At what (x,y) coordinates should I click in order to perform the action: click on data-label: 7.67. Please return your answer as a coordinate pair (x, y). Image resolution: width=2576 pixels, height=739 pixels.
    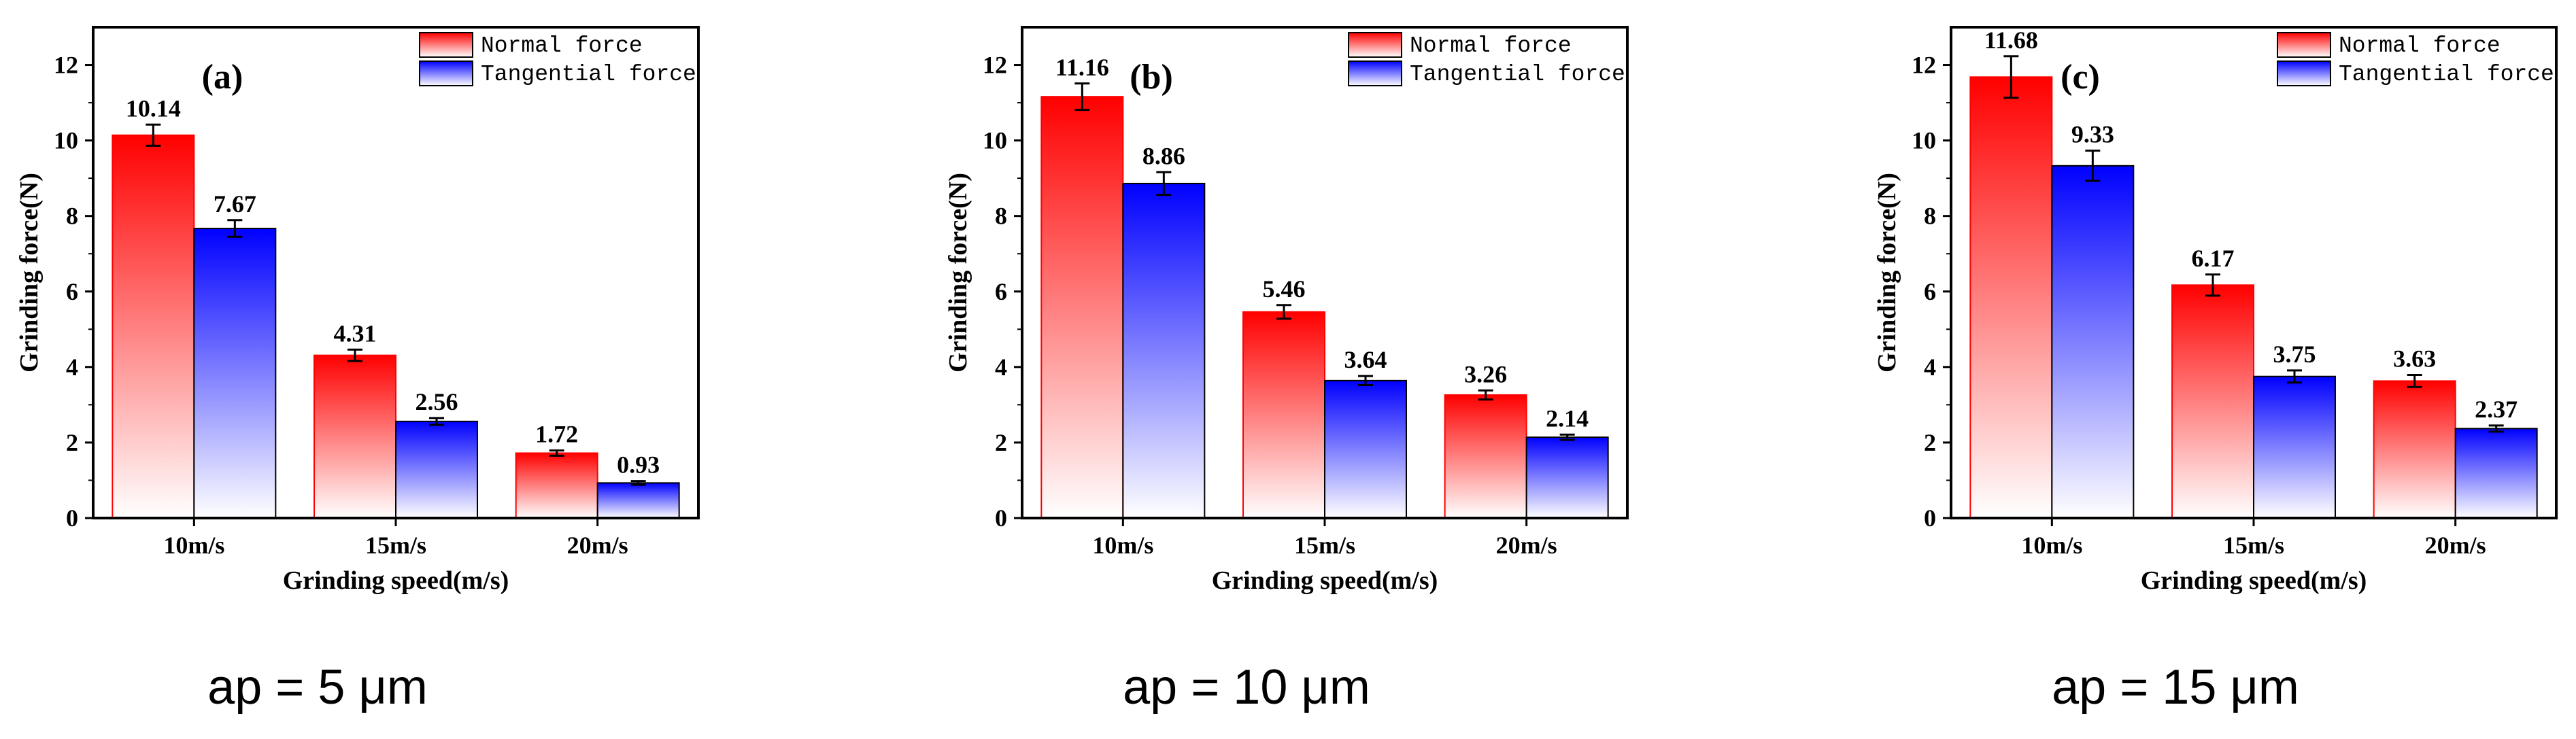
    Looking at the image, I should click on (235, 204).